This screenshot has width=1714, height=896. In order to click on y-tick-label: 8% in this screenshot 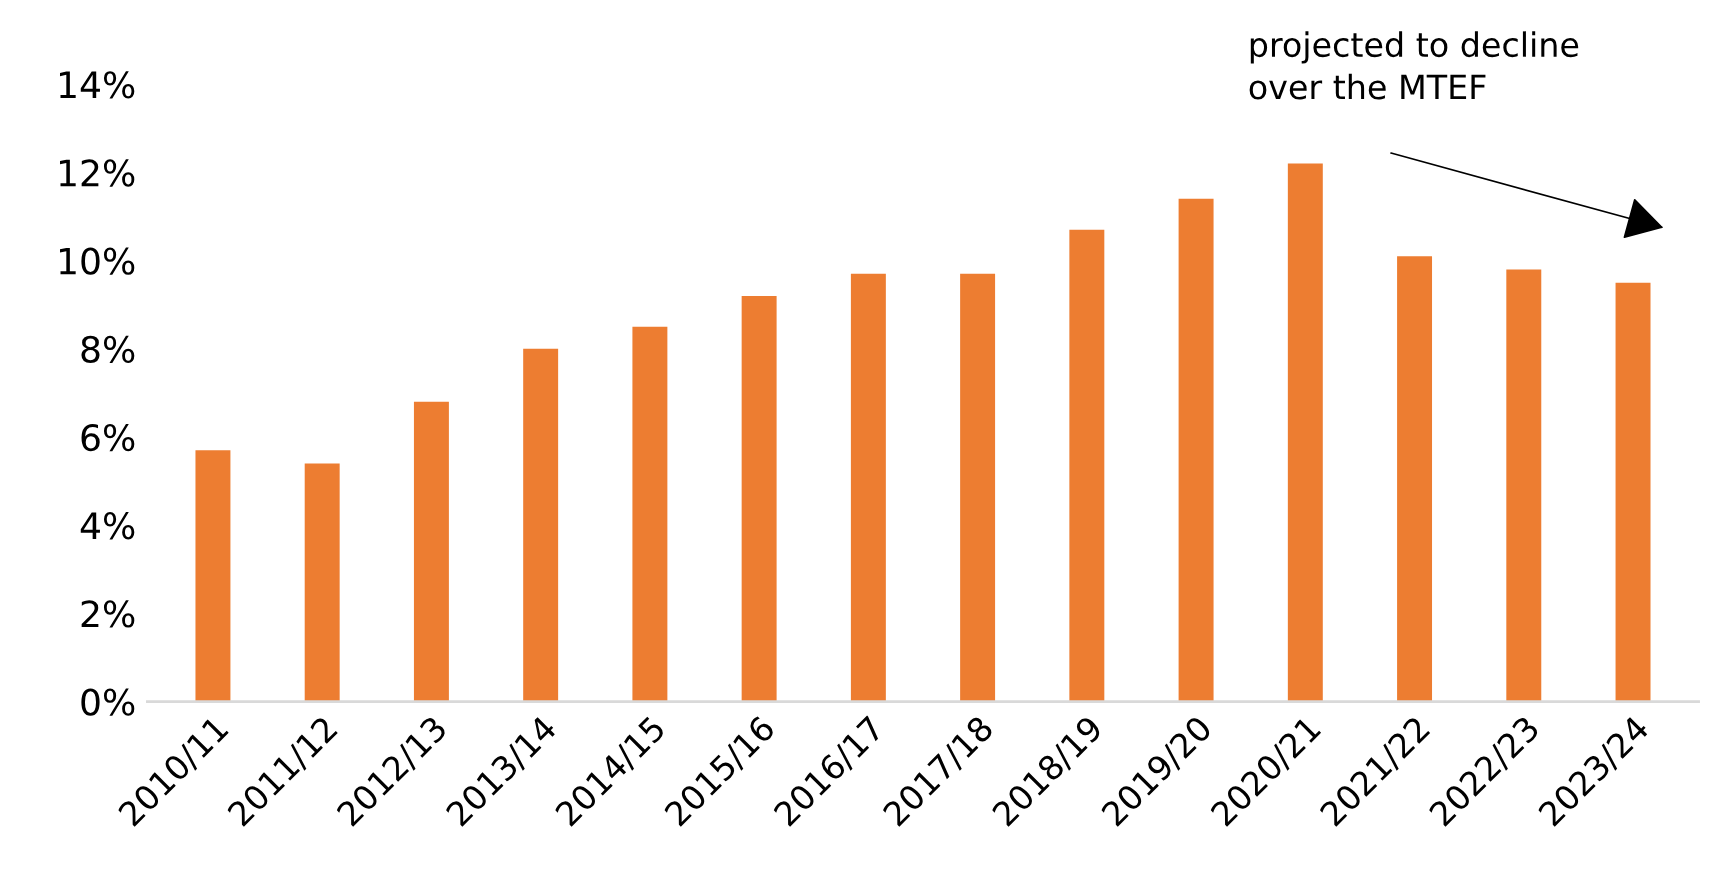, I will do `click(108, 349)`.